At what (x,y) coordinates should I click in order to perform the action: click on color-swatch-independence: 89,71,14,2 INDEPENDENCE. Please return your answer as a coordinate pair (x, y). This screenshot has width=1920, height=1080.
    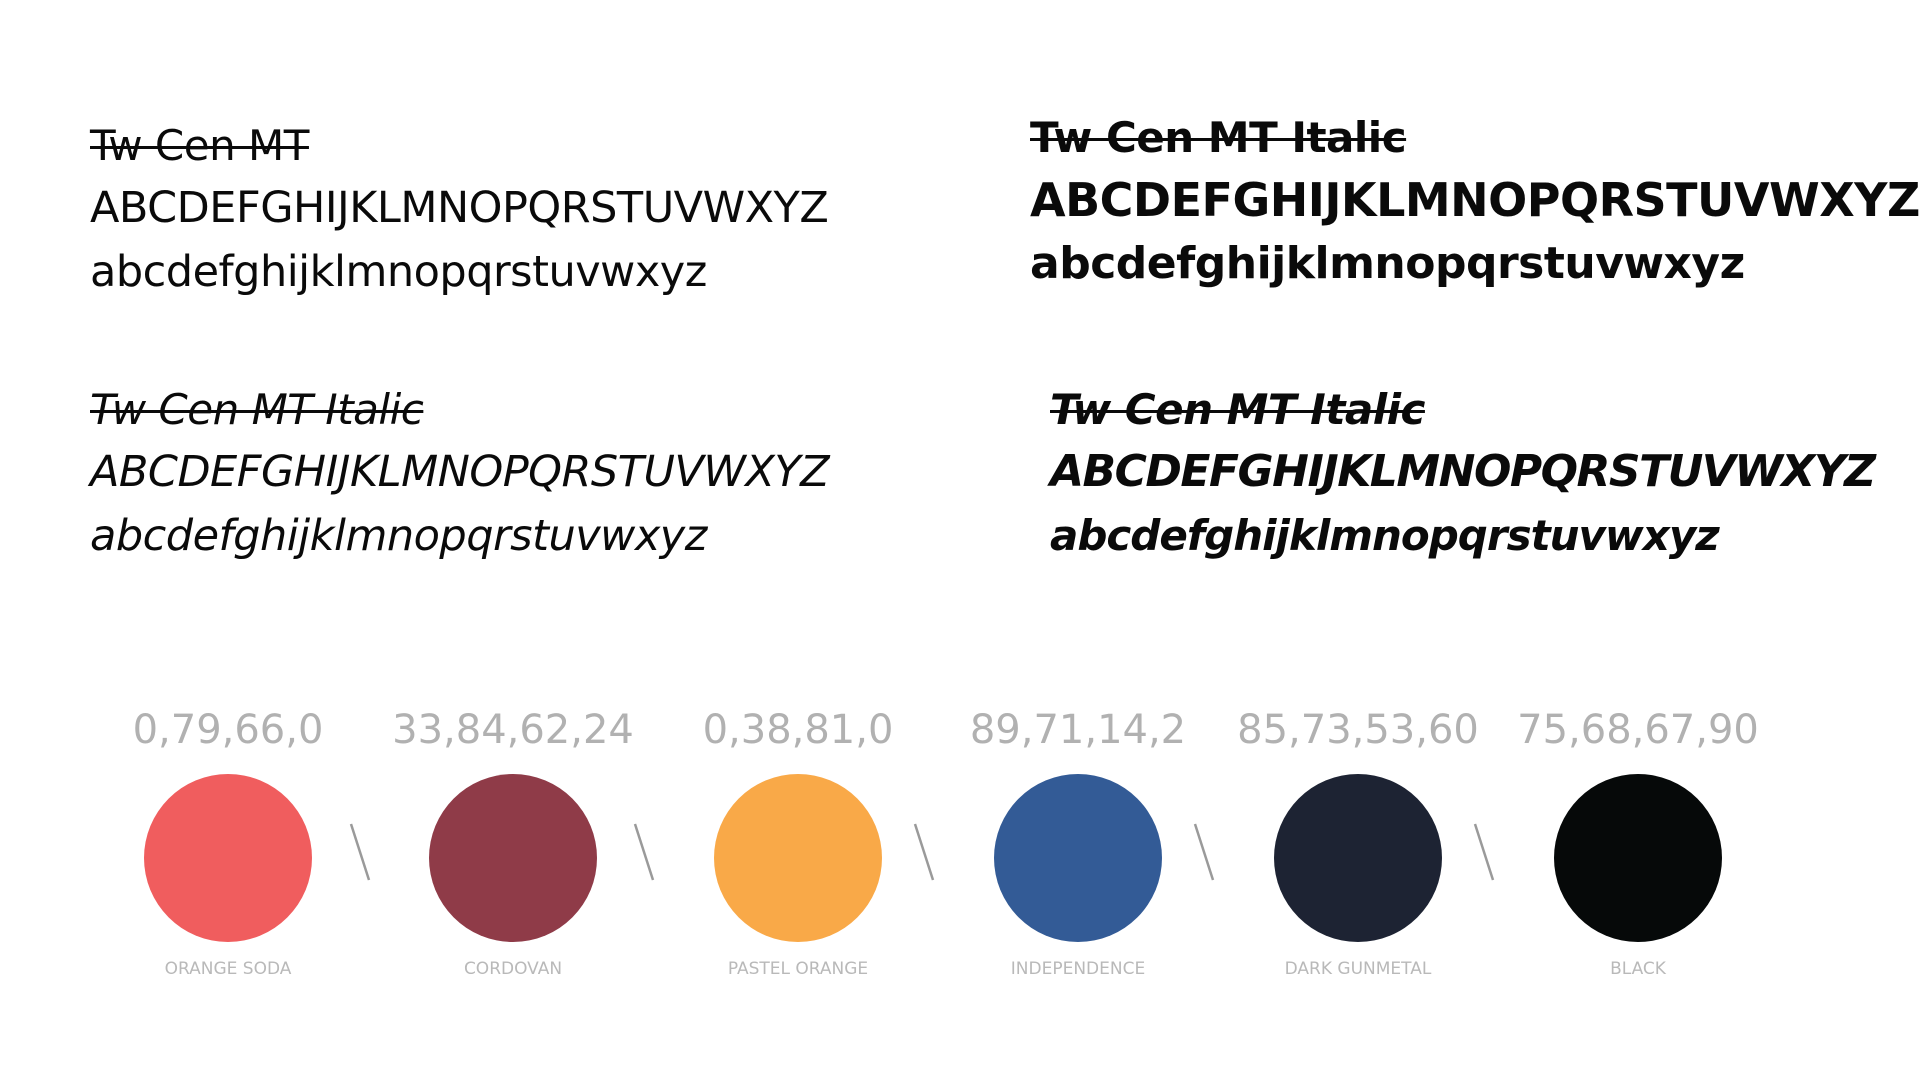
    Looking at the image, I should click on (1078, 840).